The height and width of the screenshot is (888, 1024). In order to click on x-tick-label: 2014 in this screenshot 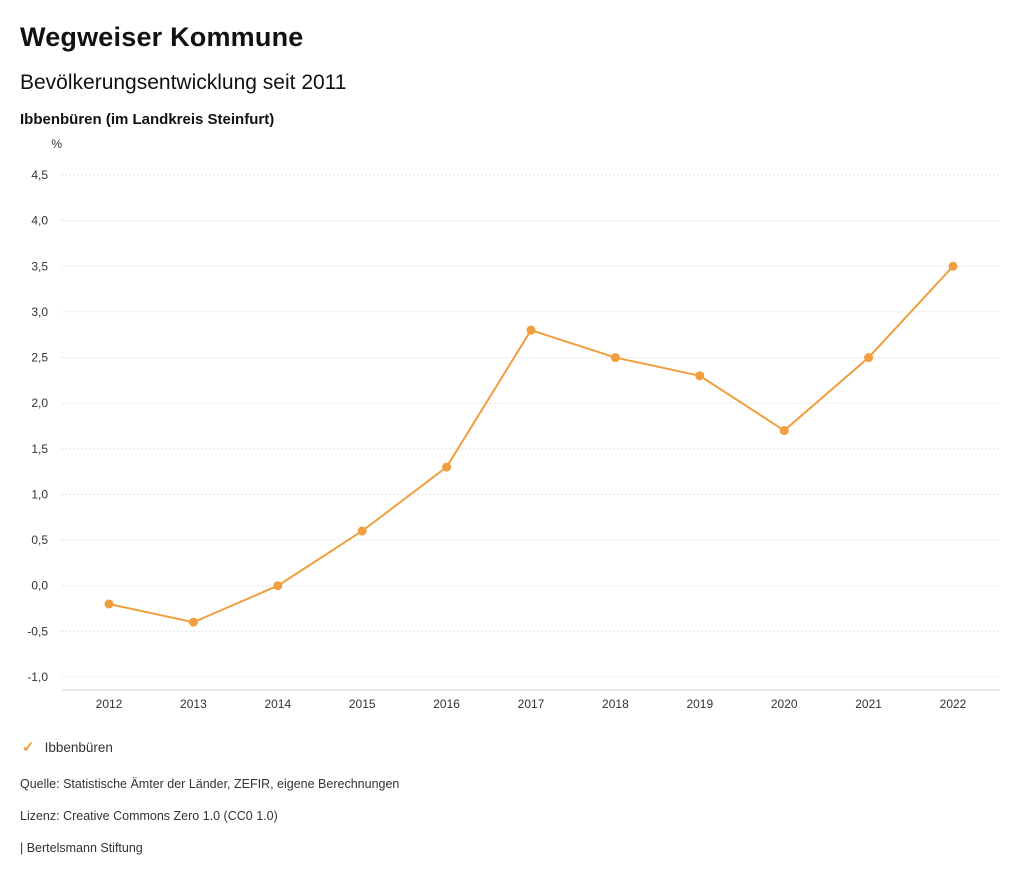, I will do `click(277, 704)`.